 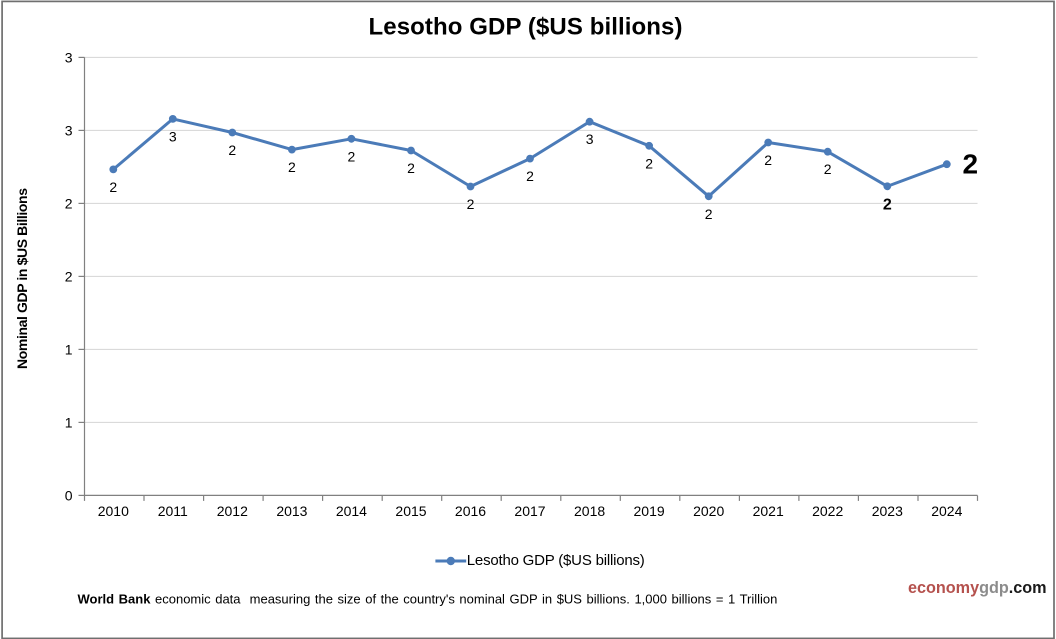 I want to click on svg-text: economygdp.com, so click(x=977, y=588).